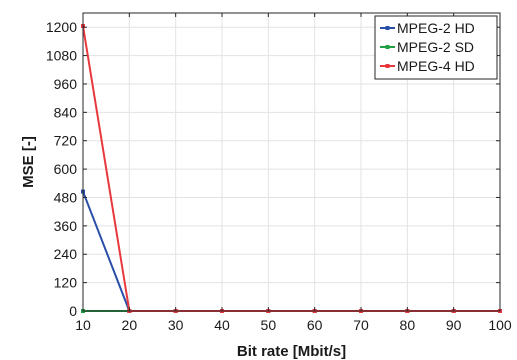 This screenshot has width=517, height=360. I want to click on x-tick-label: 80, so click(408, 325).